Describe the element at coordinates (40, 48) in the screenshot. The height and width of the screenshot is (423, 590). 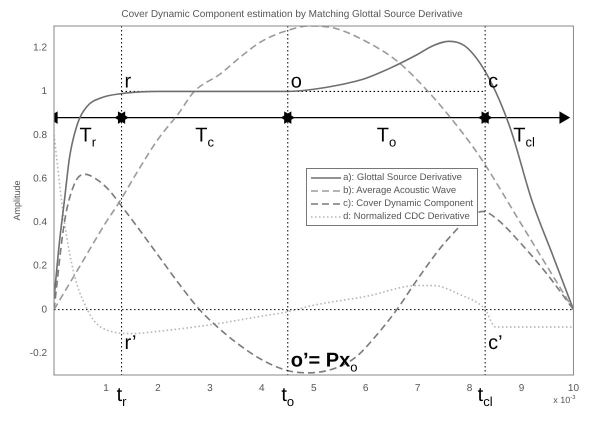
I see `y-tick-label: 1.2` at that location.